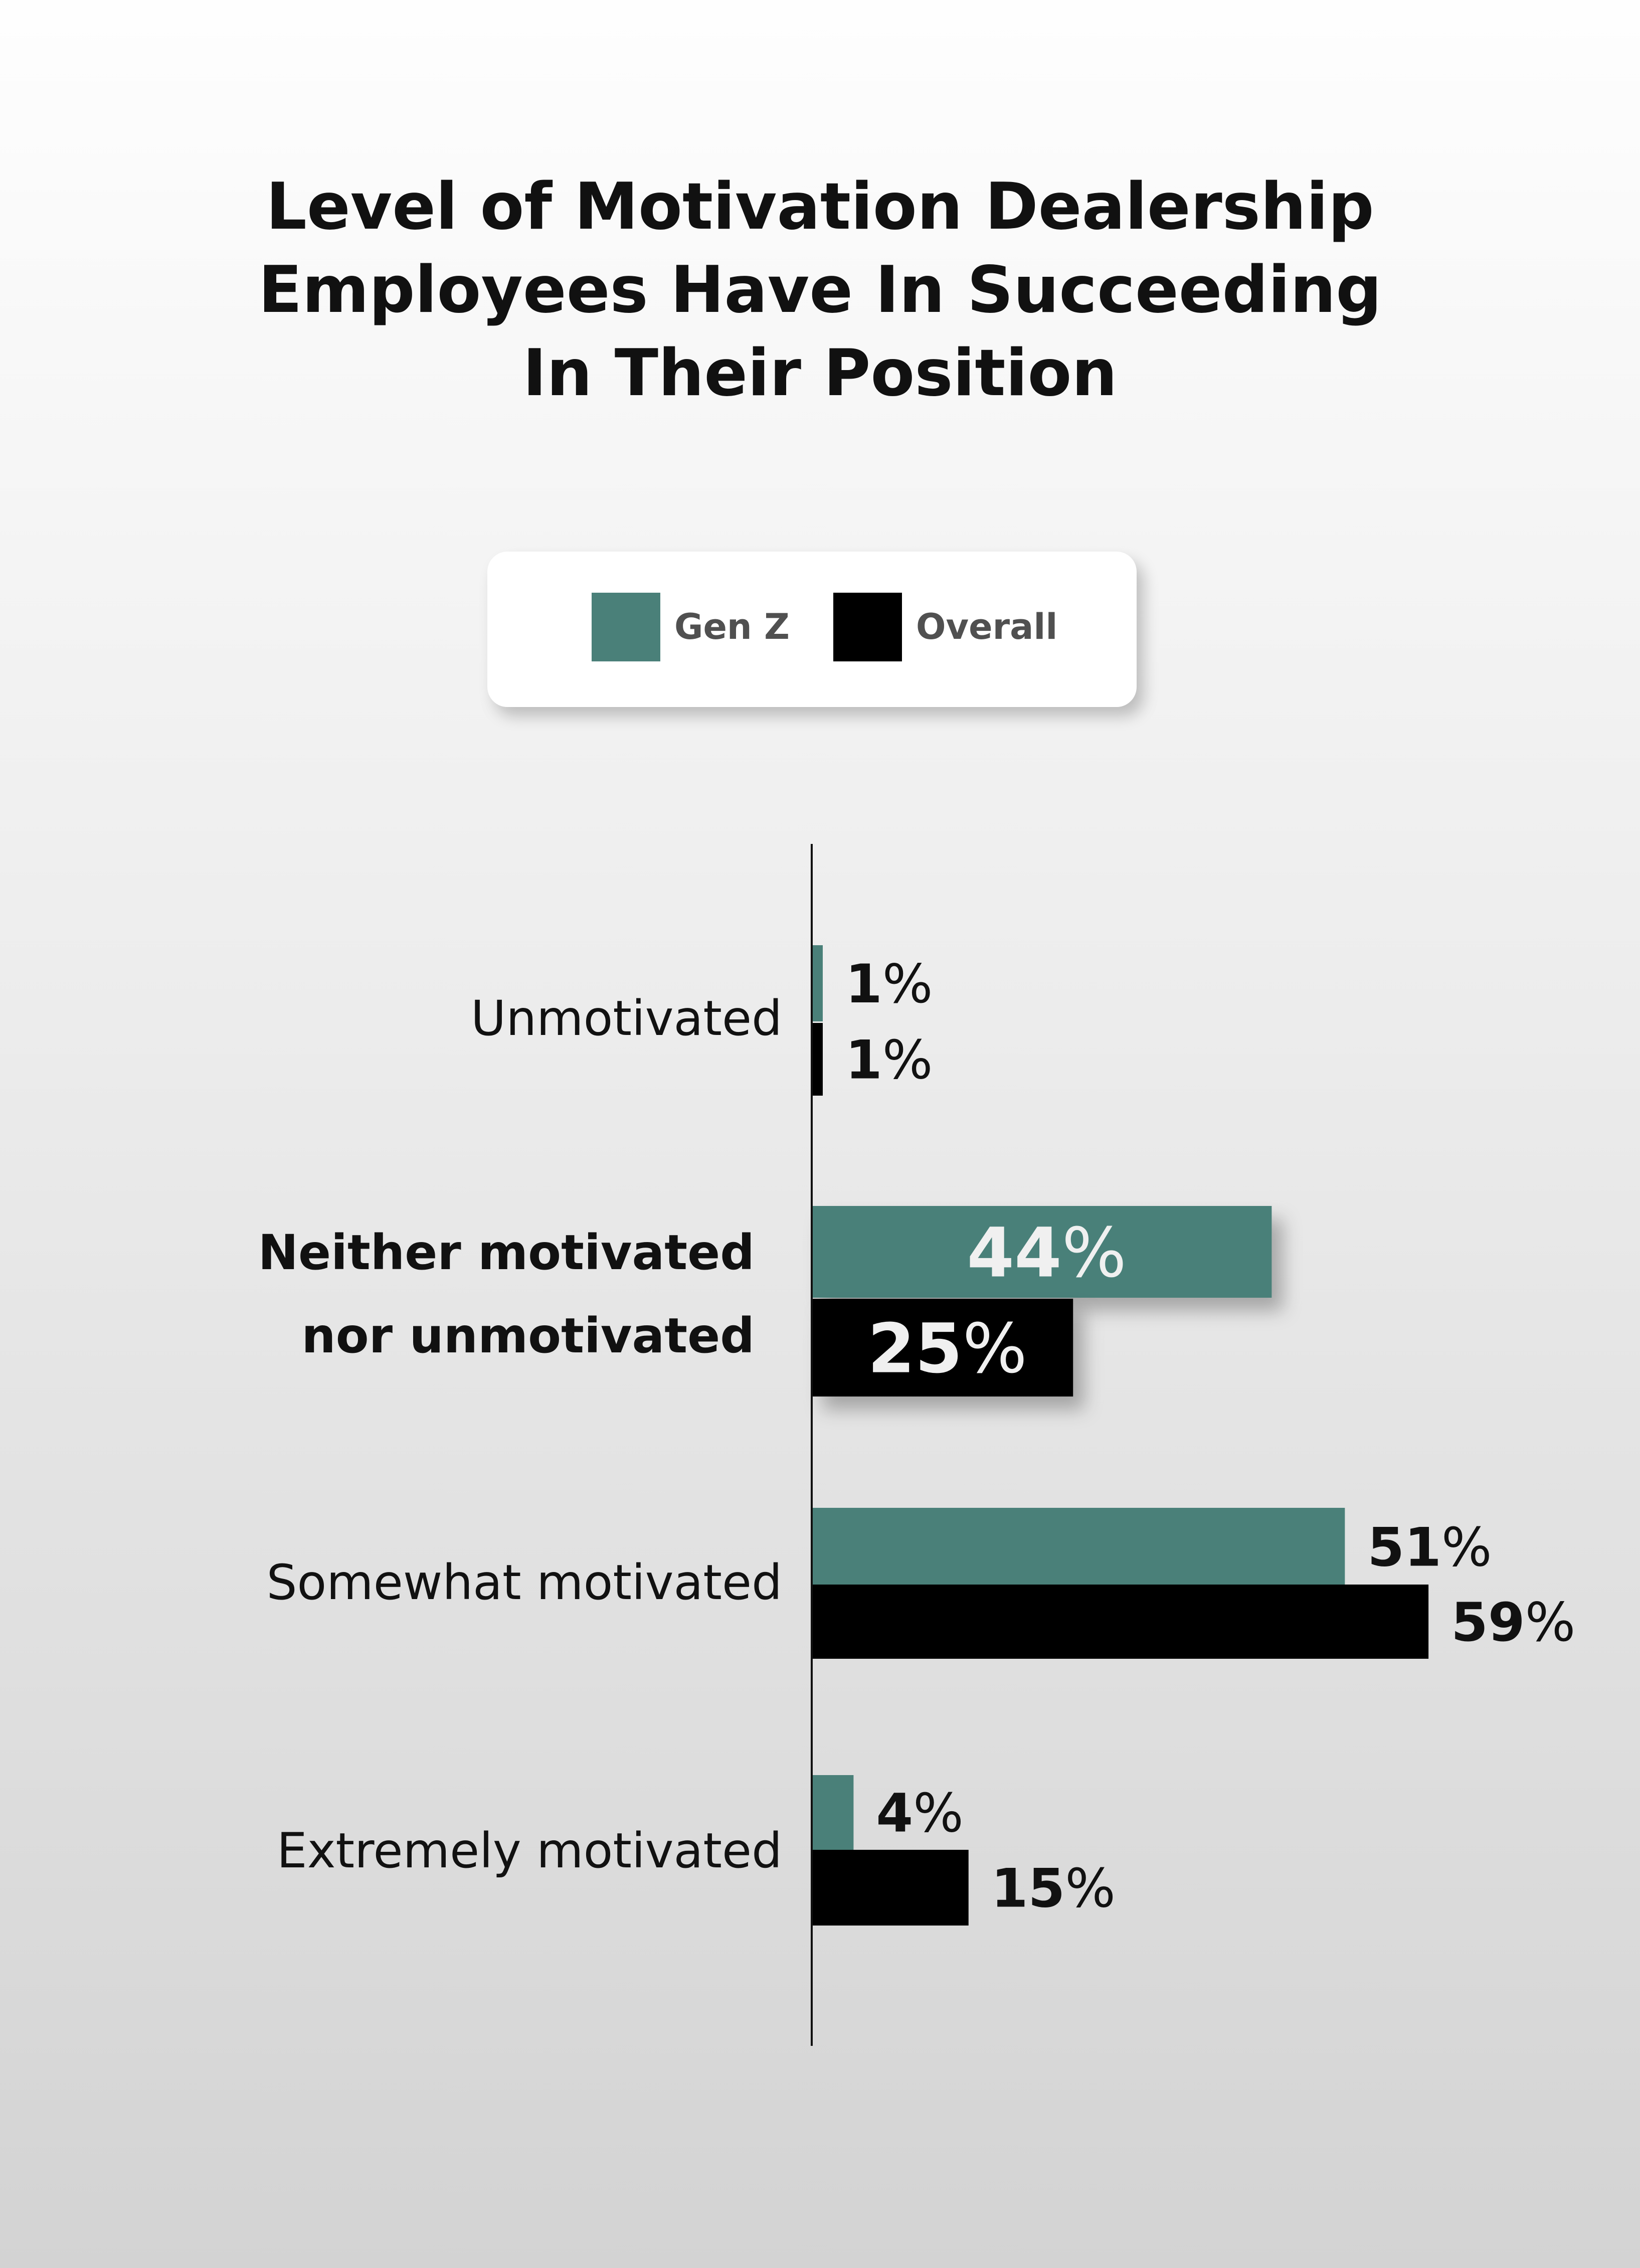 The width and height of the screenshot is (1640, 2268). I want to click on bar-overall-unmotivated, so click(818, 1059).